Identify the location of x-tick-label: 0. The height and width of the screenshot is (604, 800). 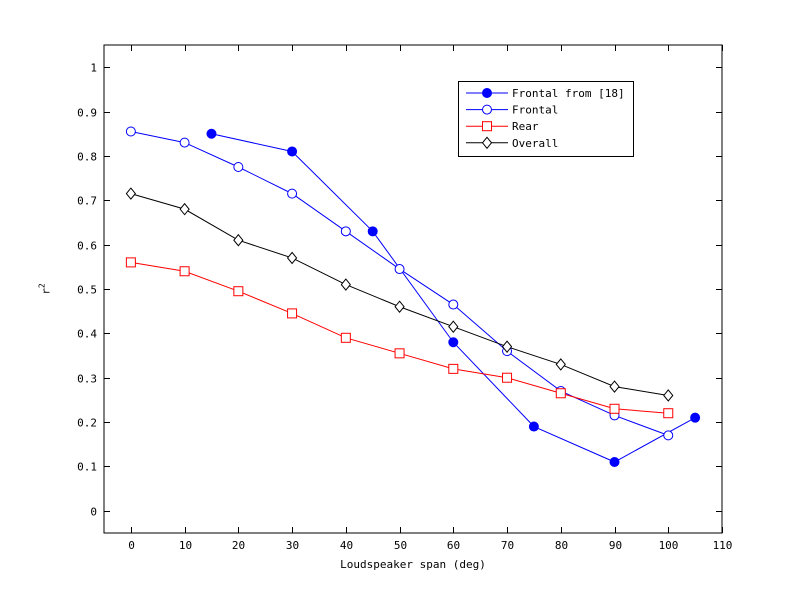
(131, 545).